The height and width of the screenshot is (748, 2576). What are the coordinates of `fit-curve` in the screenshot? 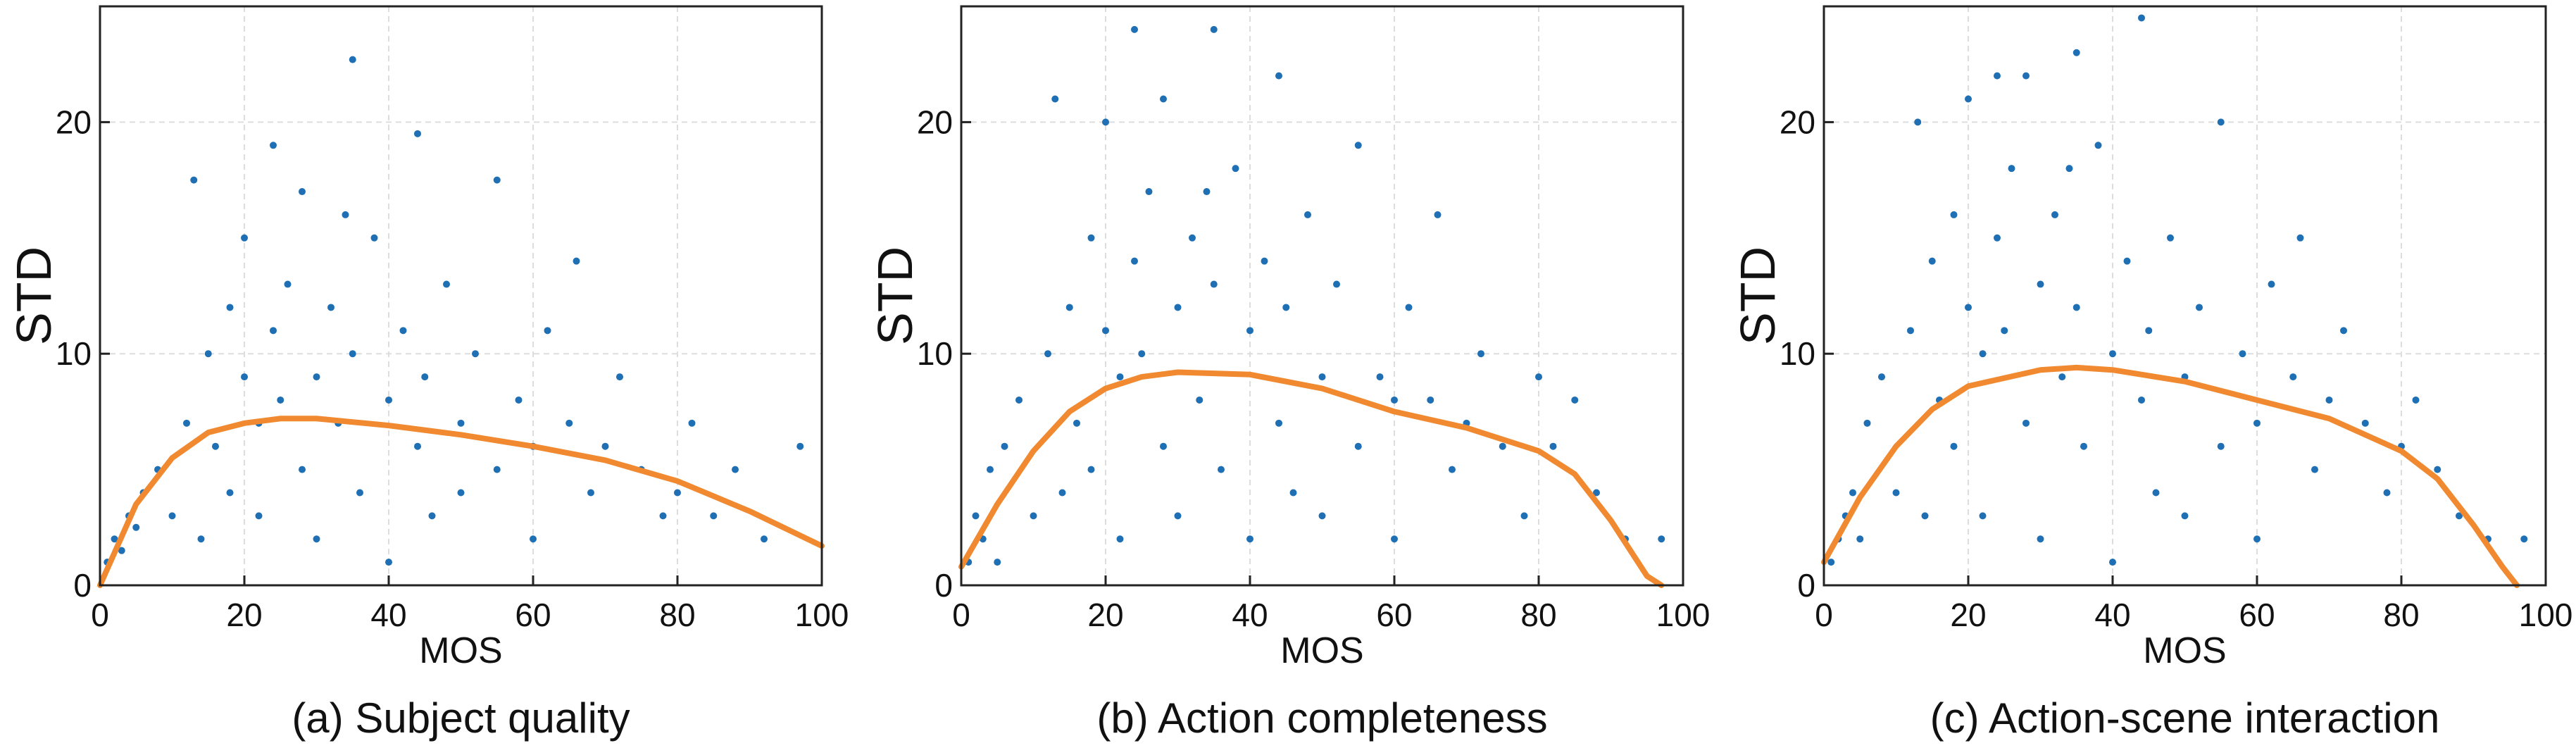 It's located at (2170, 476).